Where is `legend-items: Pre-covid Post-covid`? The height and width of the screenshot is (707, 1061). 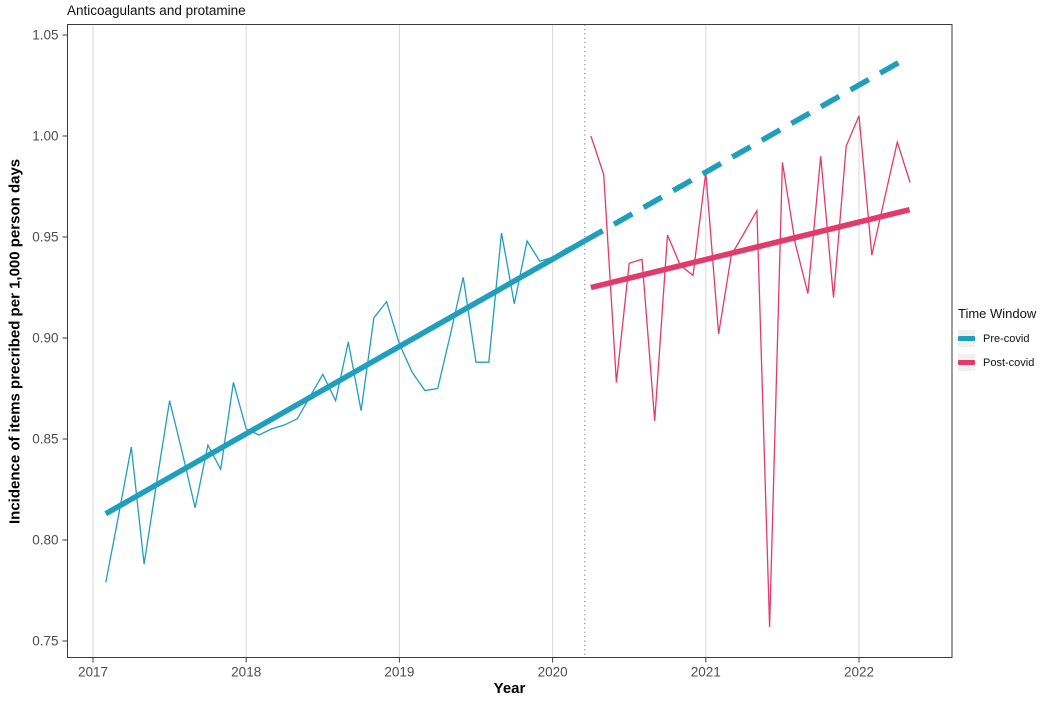
legend-items: Pre-covid Post-covid is located at coordinates (1008, 350).